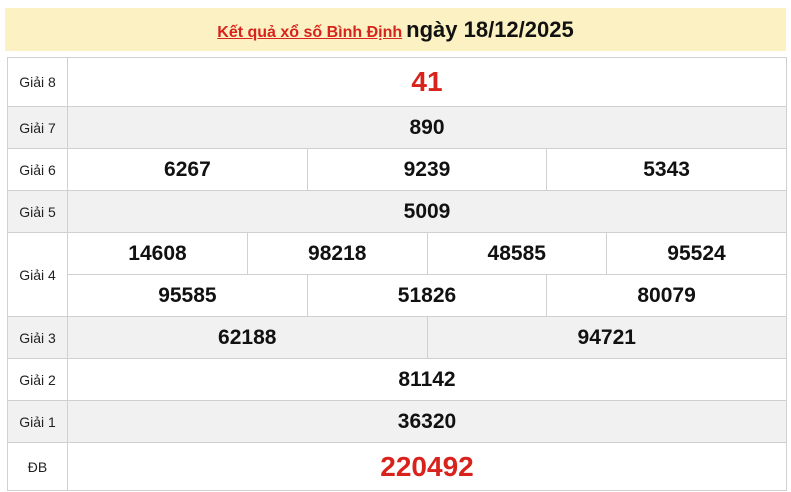  What do you see at coordinates (37, 127) in the screenshot?
I see `prize-label: Giải 7` at bounding box center [37, 127].